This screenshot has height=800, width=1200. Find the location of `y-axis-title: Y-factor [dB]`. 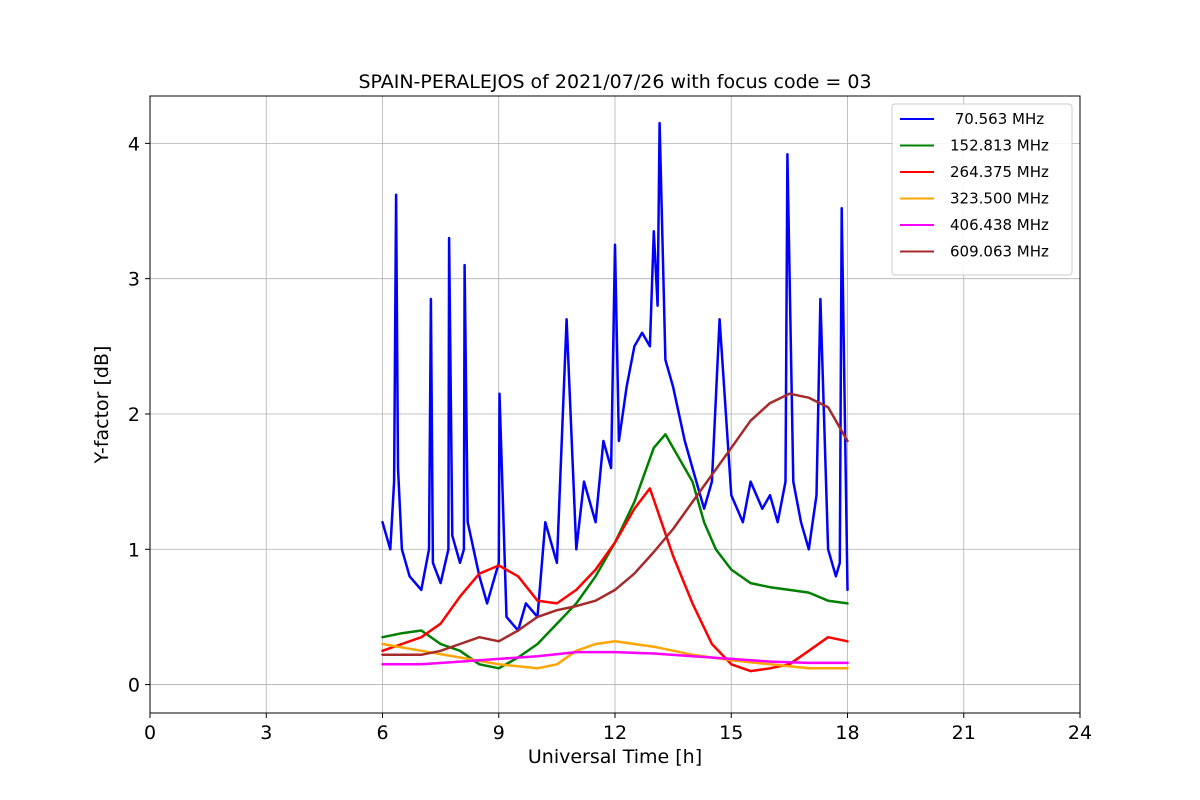

y-axis-title: Y-factor [dB] is located at coordinates (102, 405).